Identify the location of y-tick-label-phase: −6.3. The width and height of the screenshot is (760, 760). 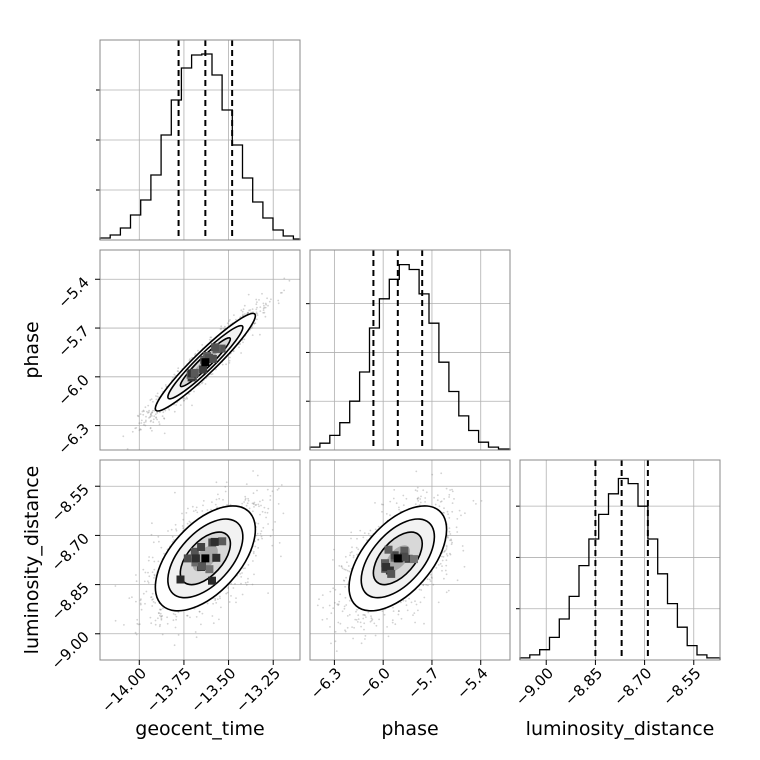
(73, 439).